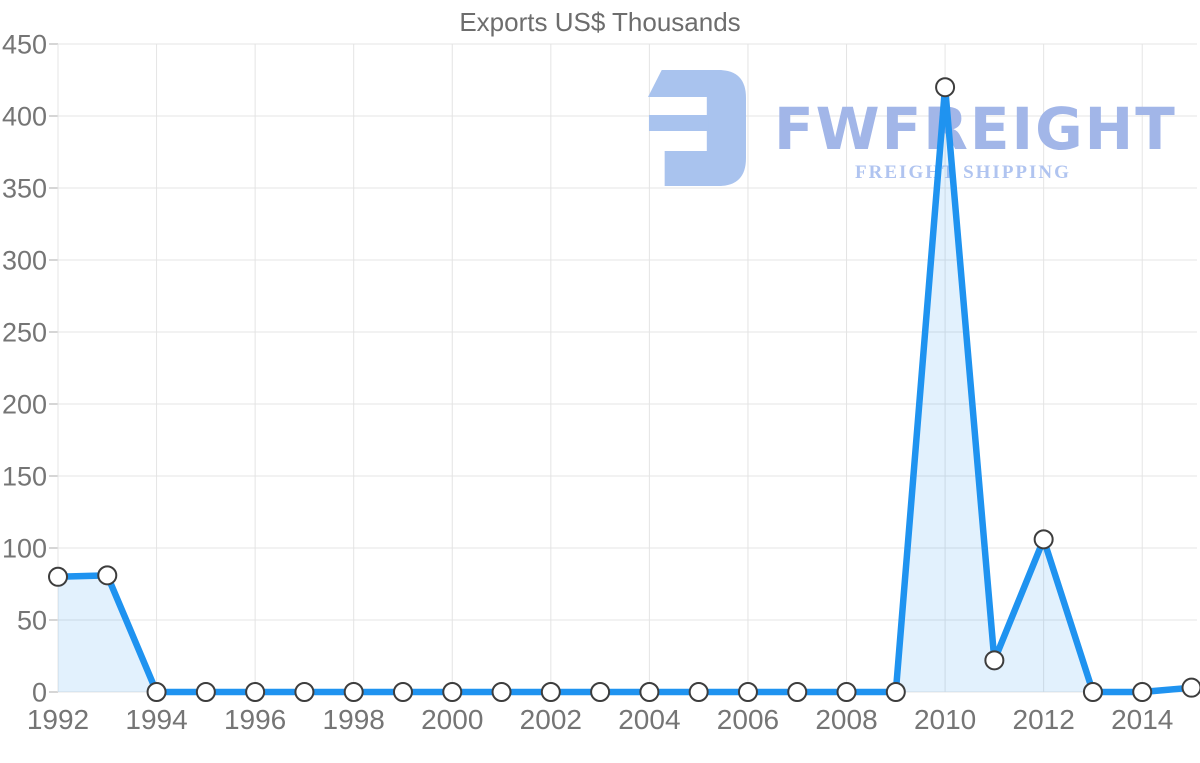  What do you see at coordinates (846, 719) in the screenshot?
I see `x-axis-label: 2008` at bounding box center [846, 719].